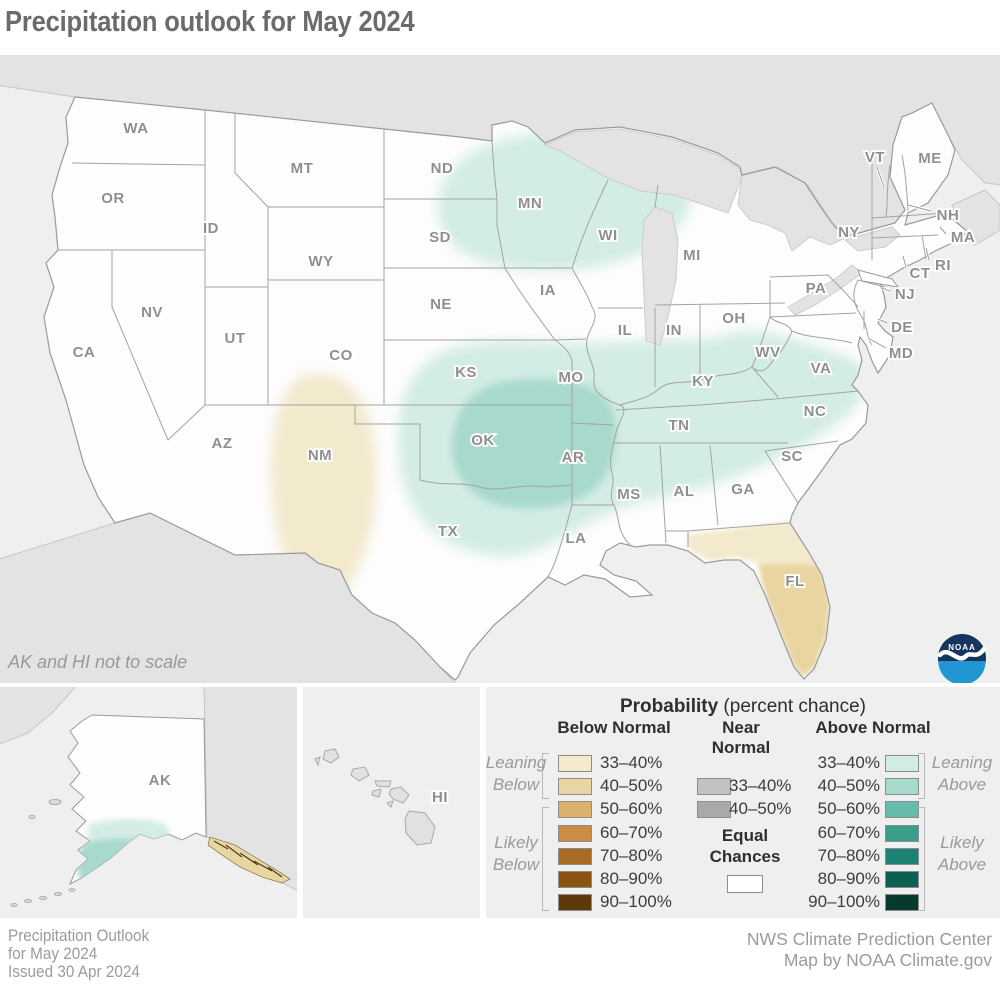  Describe the element at coordinates (530, 203) in the screenshot. I see `state-label-mn: MN` at that location.